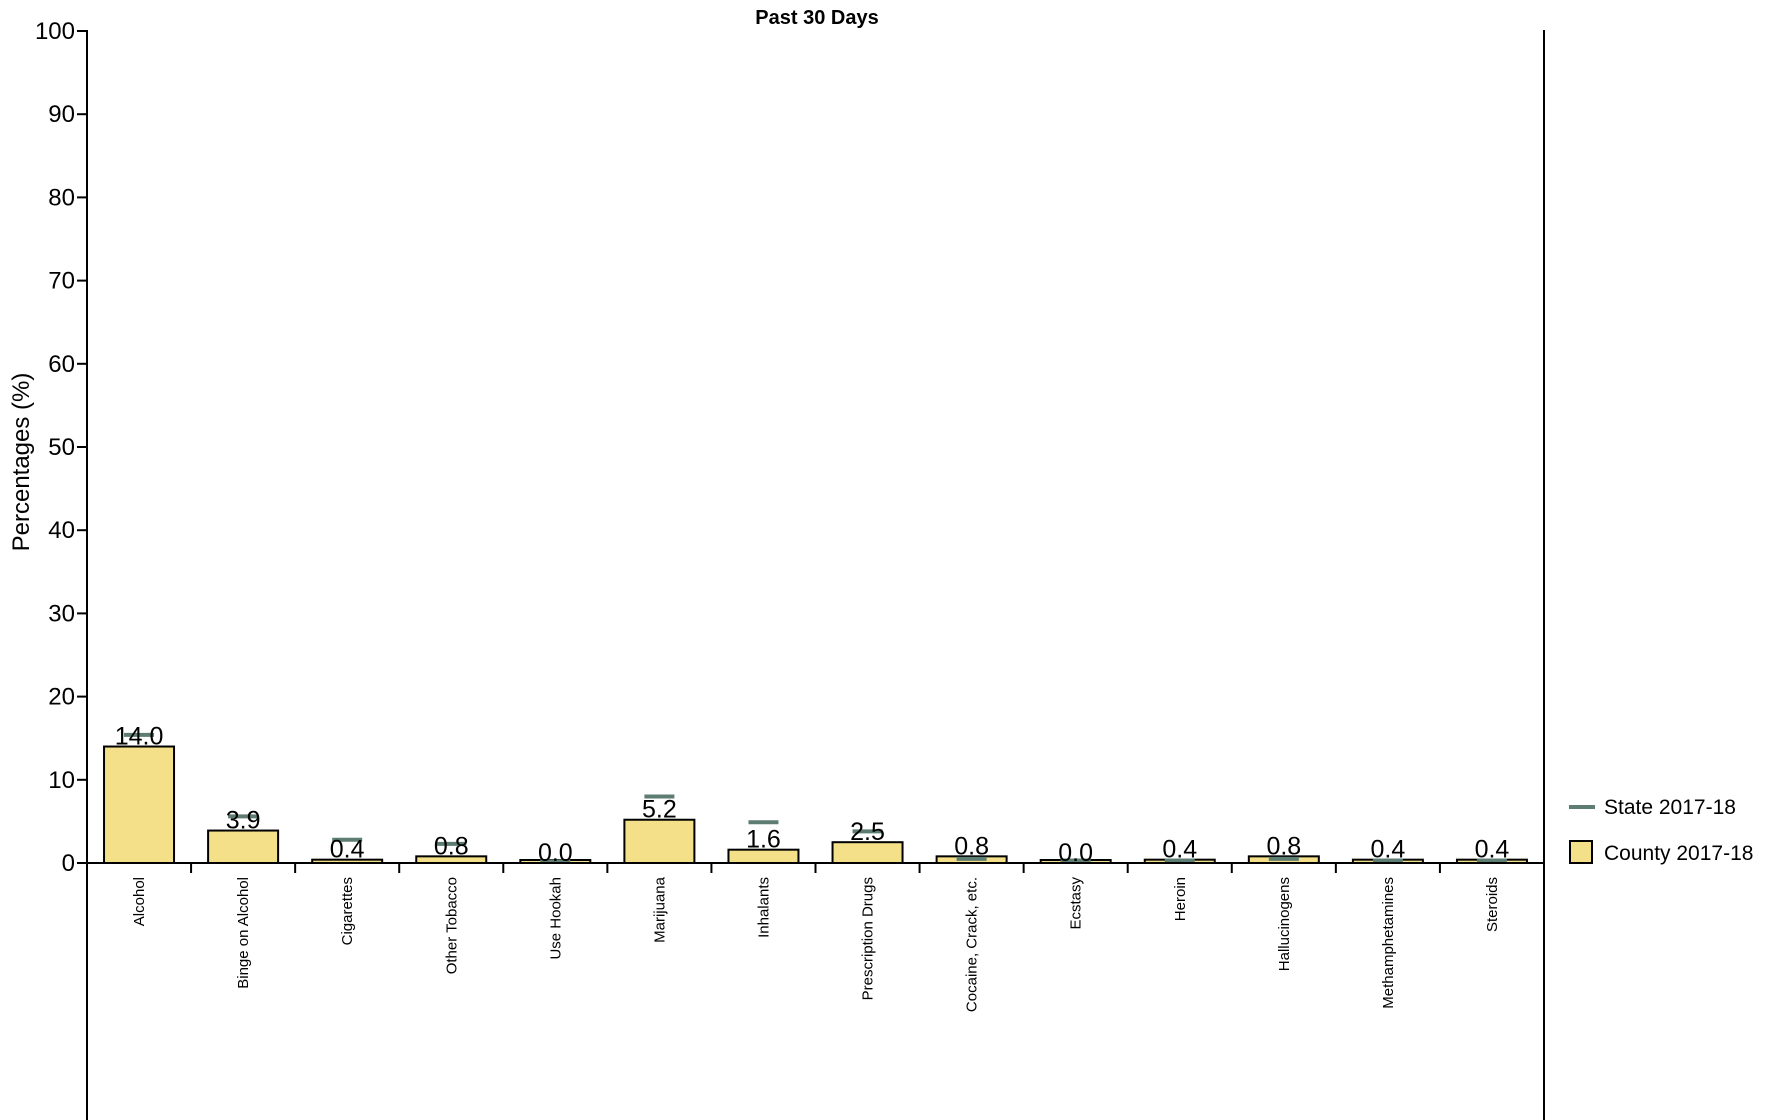 The width and height of the screenshot is (1769, 1120). I want to click on y-tick-label: 30, so click(61, 613).